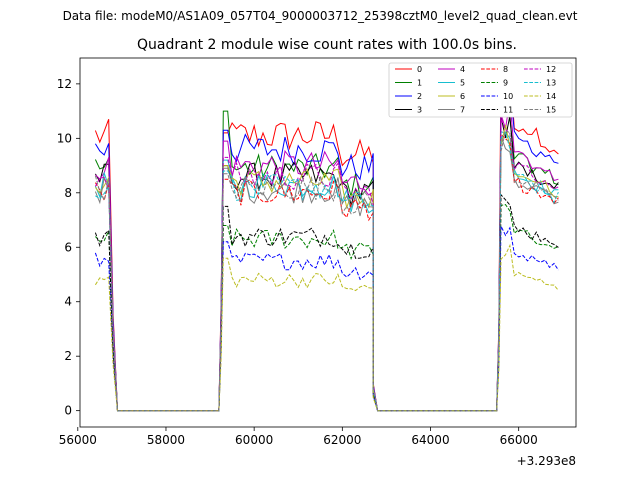 Image resolution: width=640 pixels, height=480 pixels. I want to click on legend-label-1: 1, so click(419, 83).